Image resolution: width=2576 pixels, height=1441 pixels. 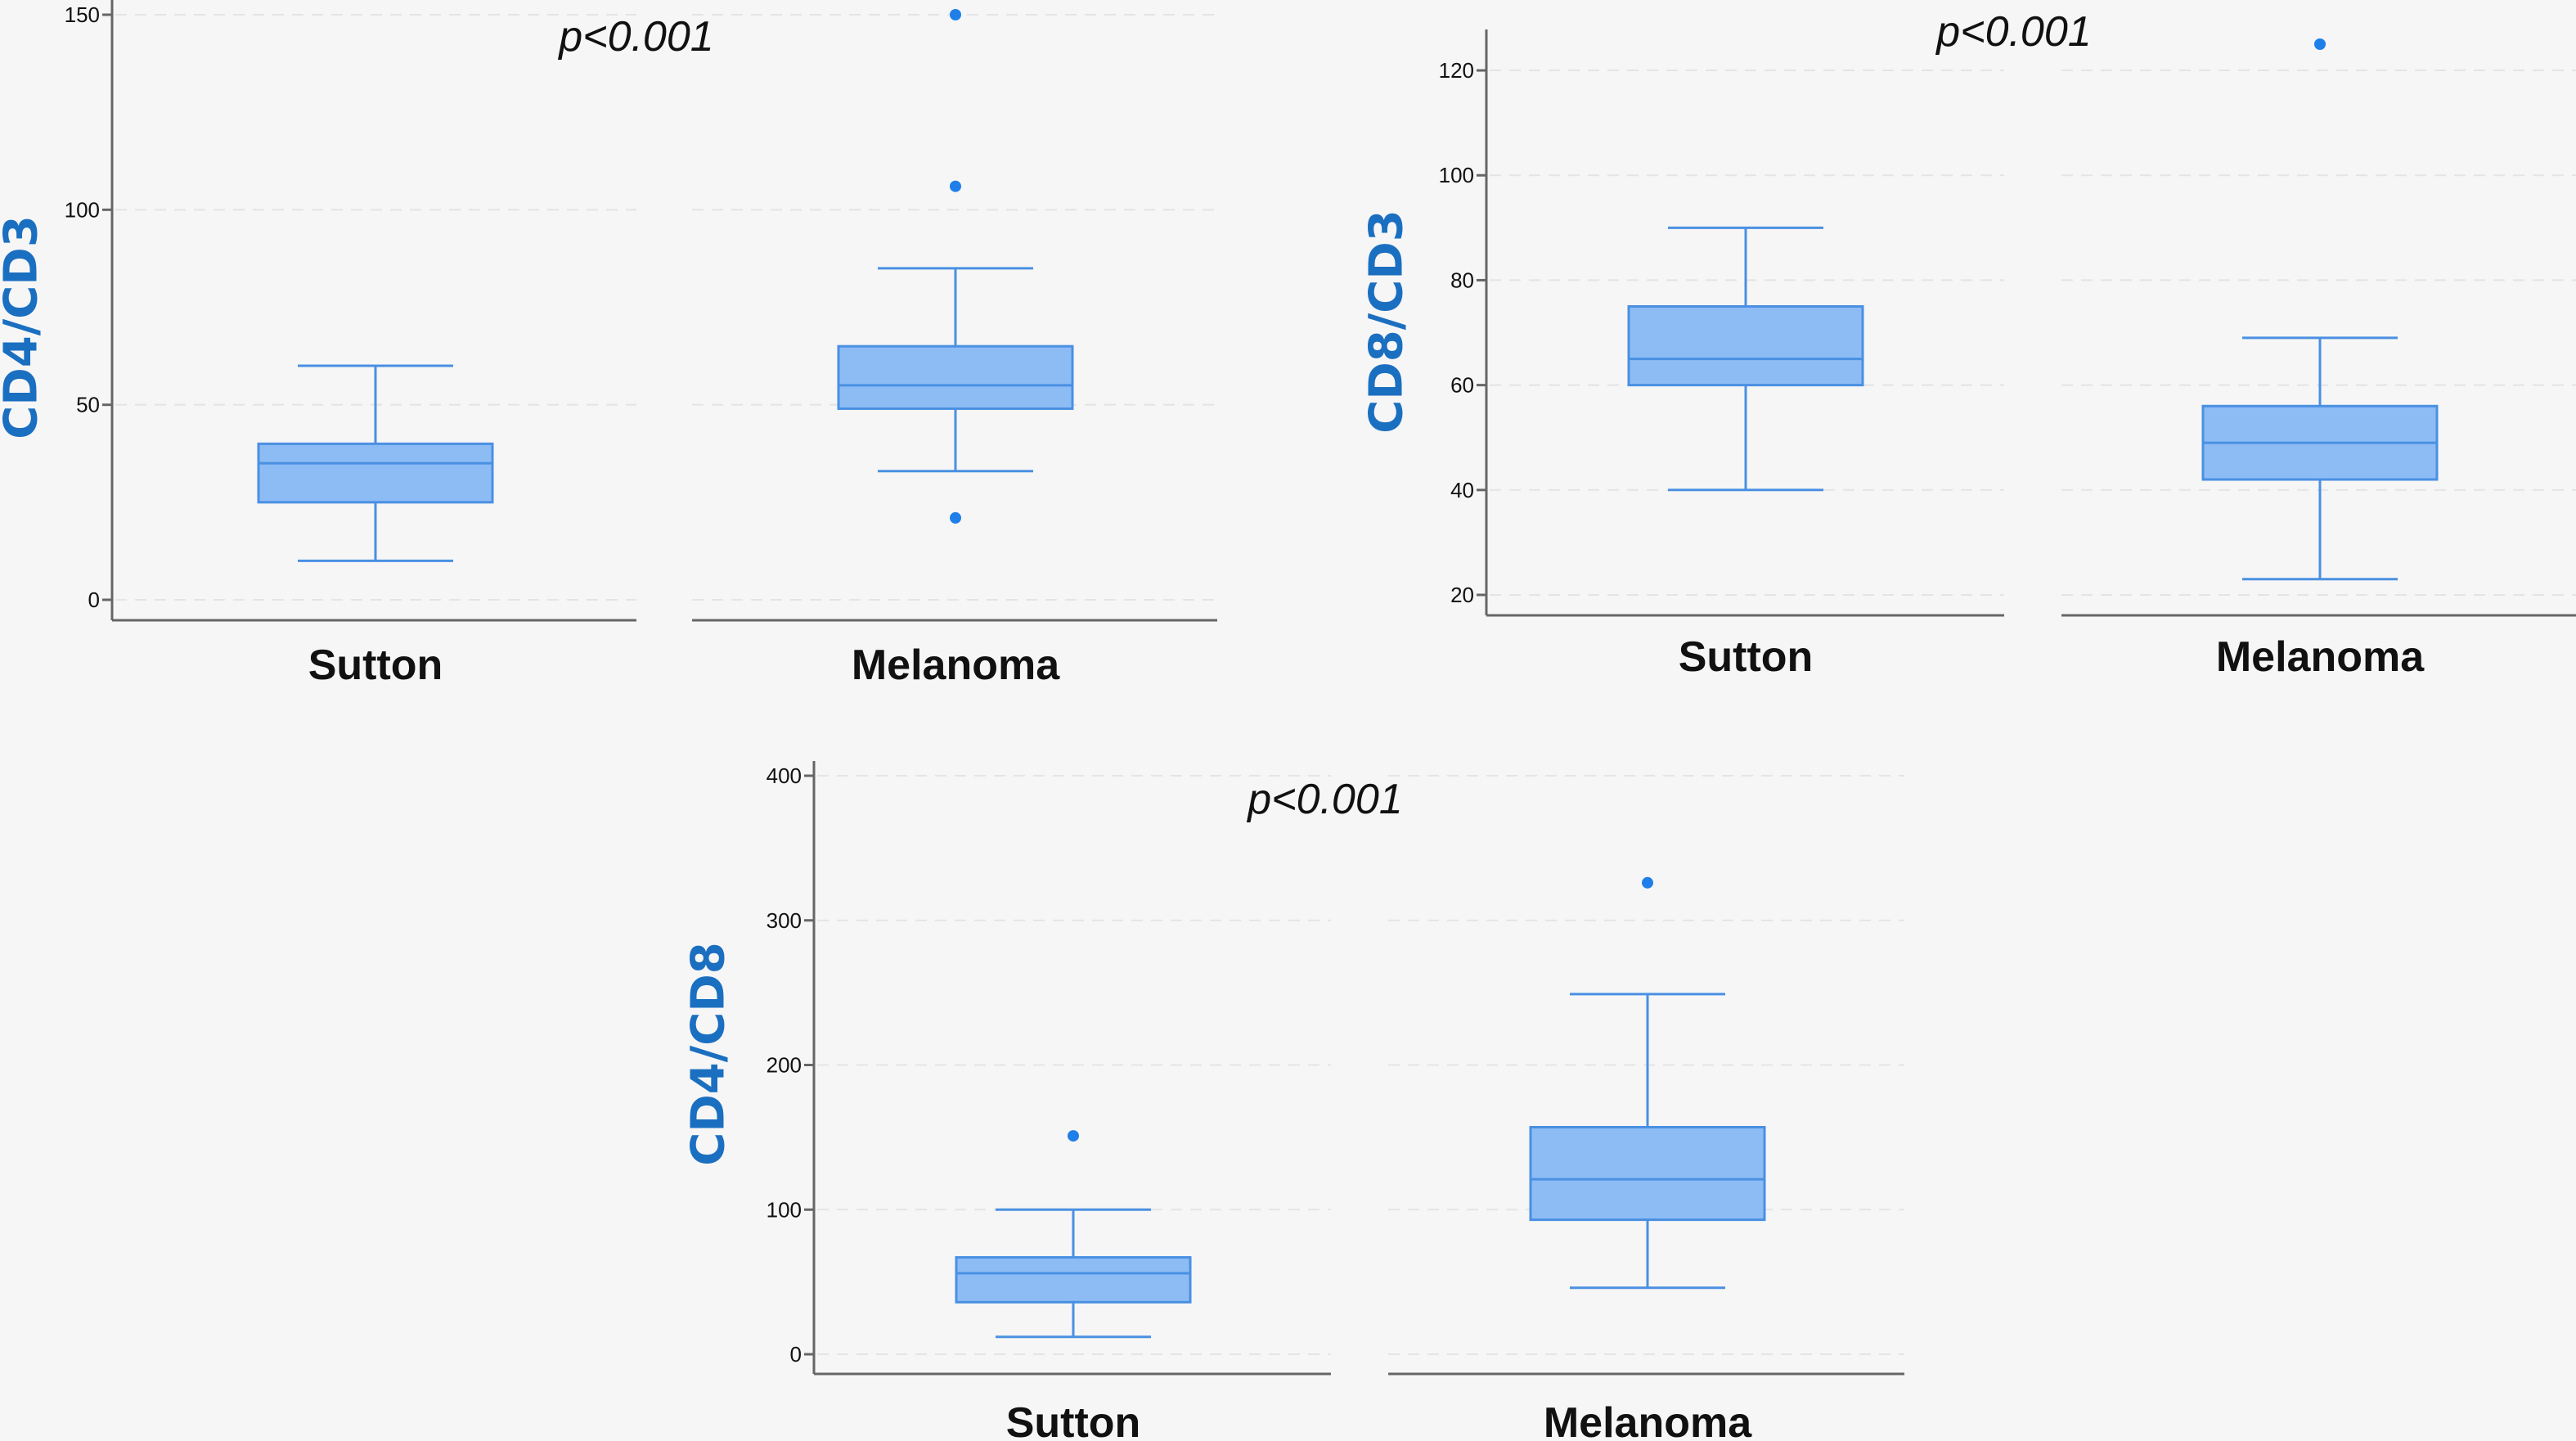 I want to click on y-tick-label: 150, so click(x=82, y=15).